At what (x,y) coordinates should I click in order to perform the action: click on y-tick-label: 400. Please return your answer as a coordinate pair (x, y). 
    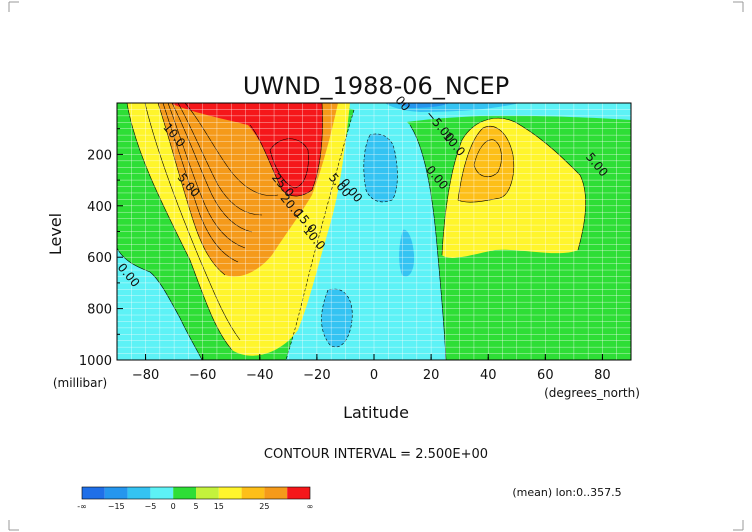
    Looking at the image, I should click on (99, 207).